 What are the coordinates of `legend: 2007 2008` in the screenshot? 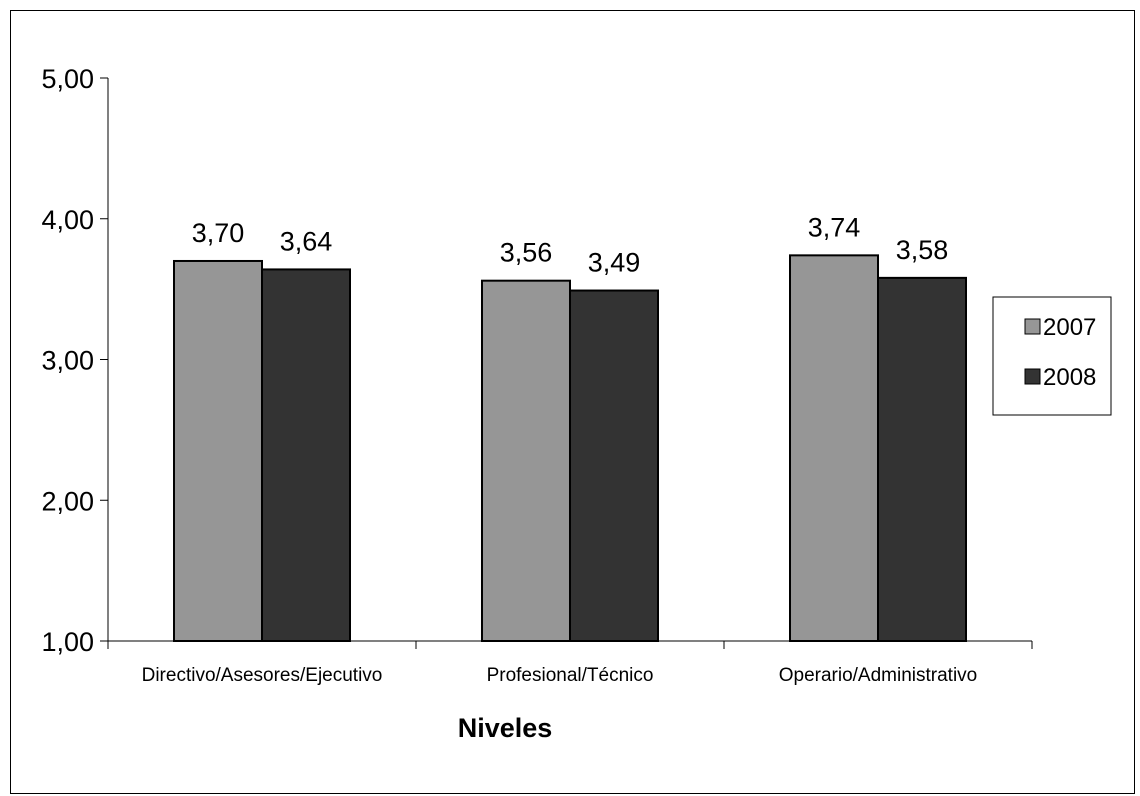 It's located at (1052, 356).